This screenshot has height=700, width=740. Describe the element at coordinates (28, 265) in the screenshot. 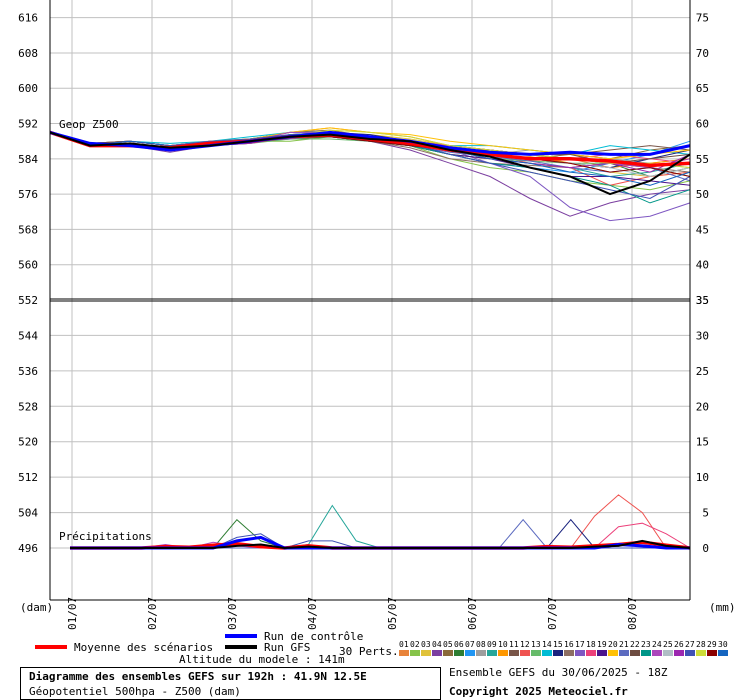

I see `y-tick-left: 560` at that location.